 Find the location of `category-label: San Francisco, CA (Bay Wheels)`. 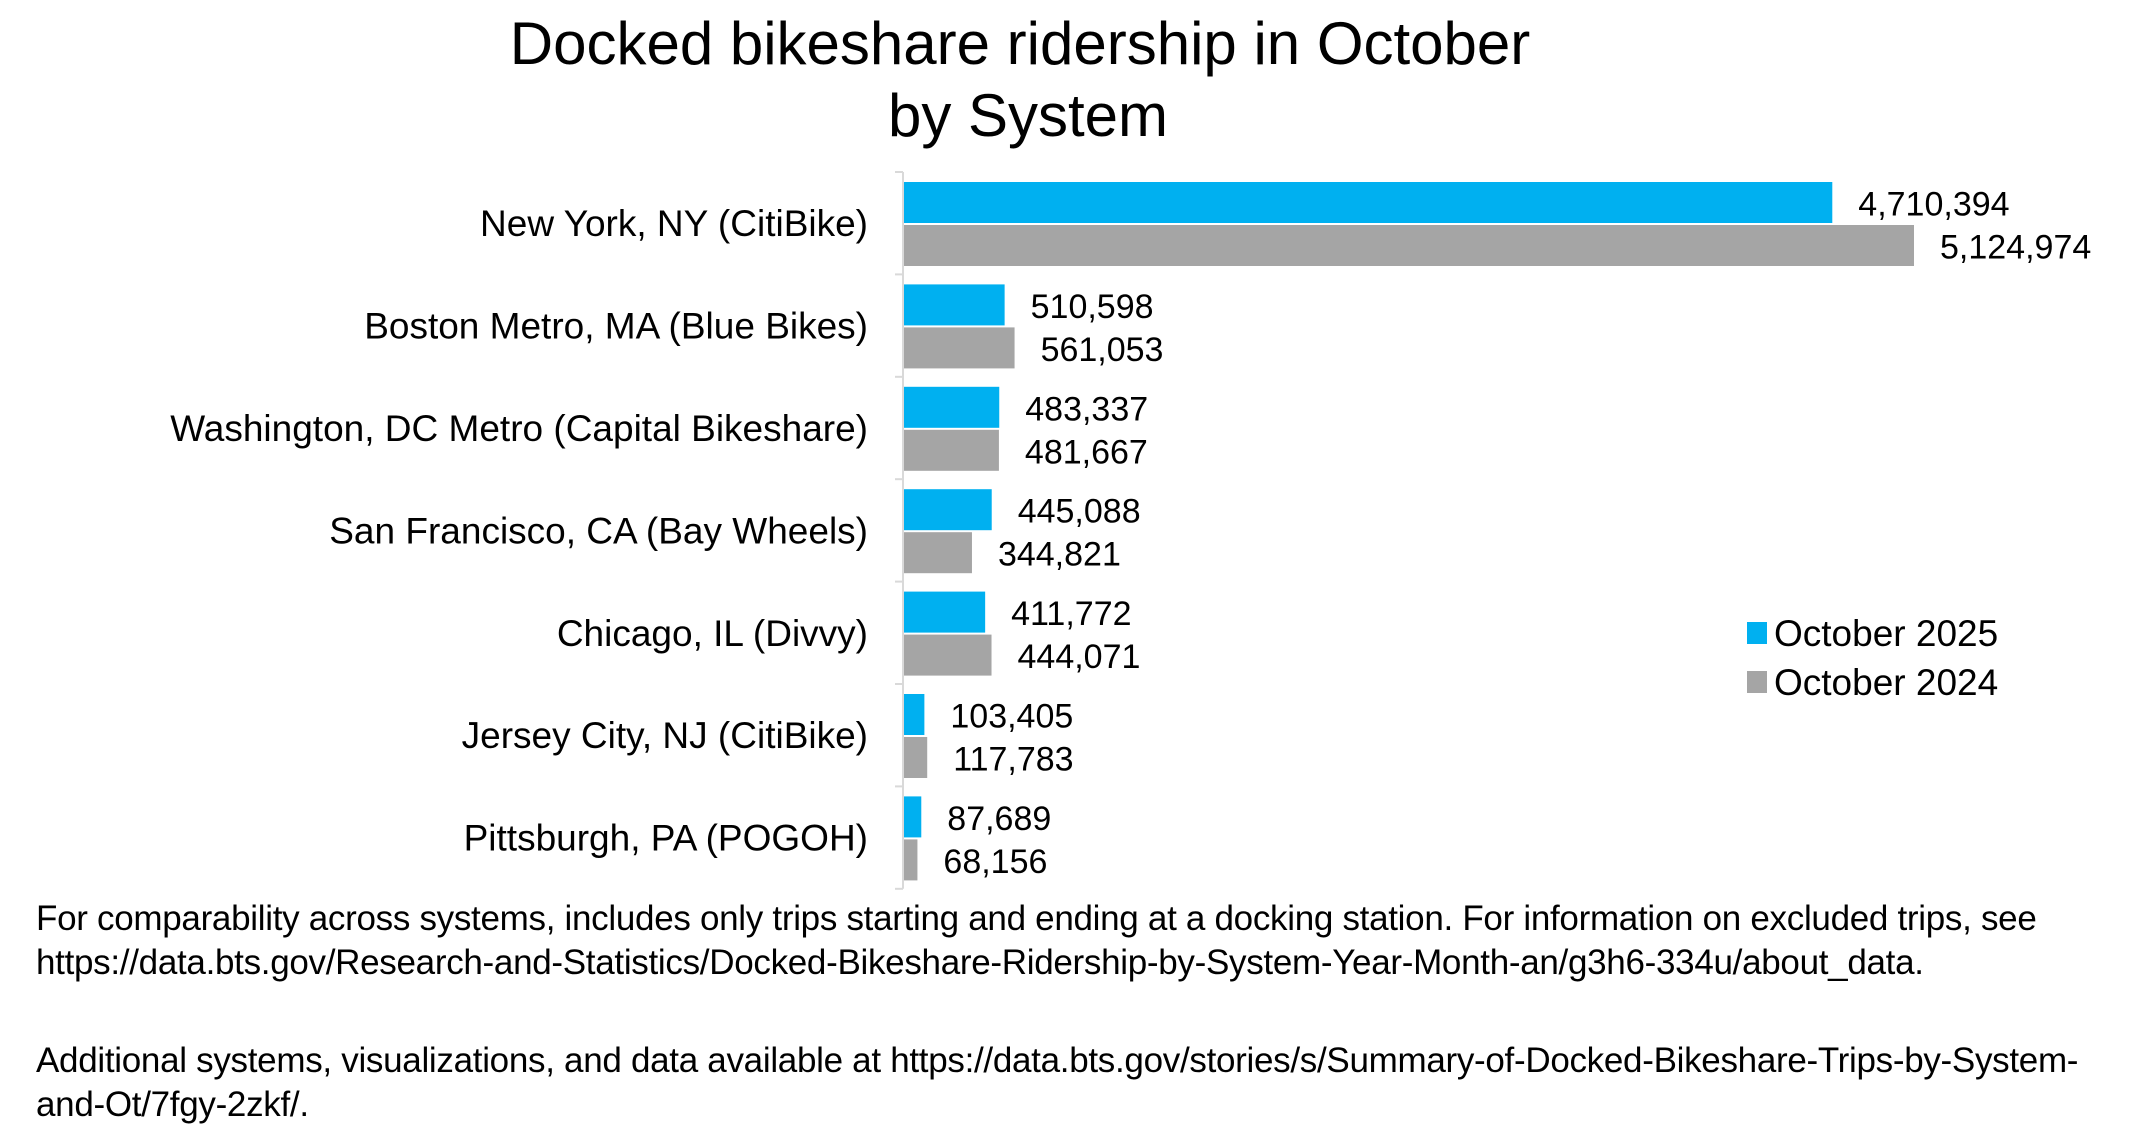

category-label: San Francisco, CA (Bay Wheels) is located at coordinates (598, 530).